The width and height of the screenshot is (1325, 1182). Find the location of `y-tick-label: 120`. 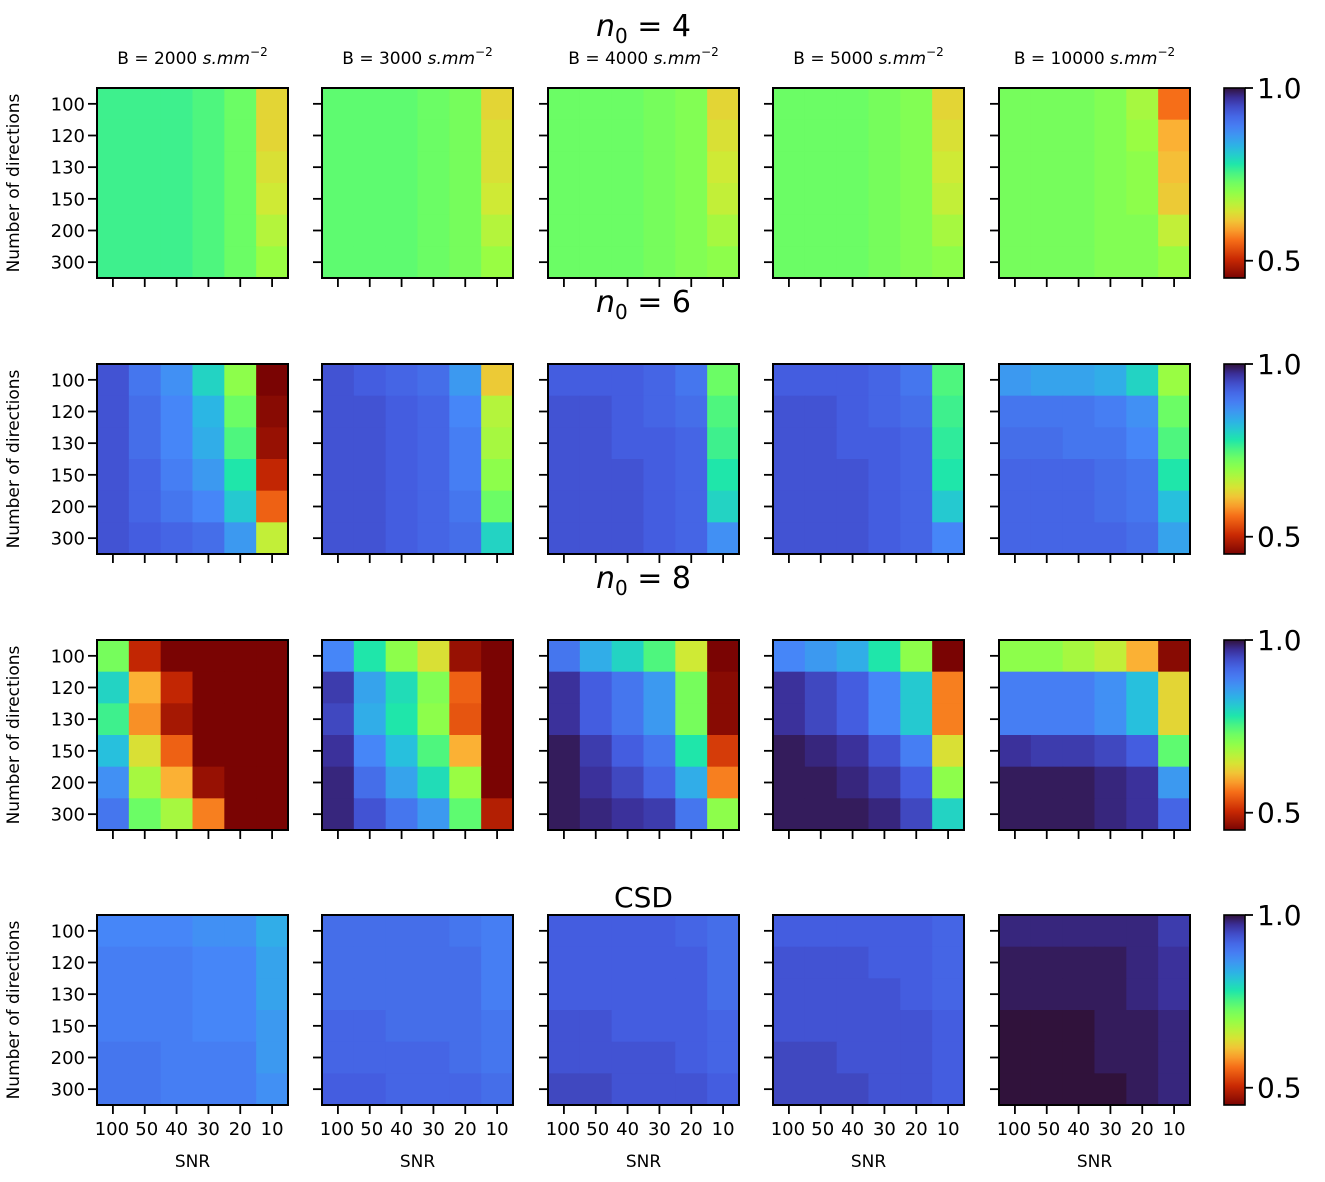

y-tick-label: 120 is located at coordinates (68, 688).